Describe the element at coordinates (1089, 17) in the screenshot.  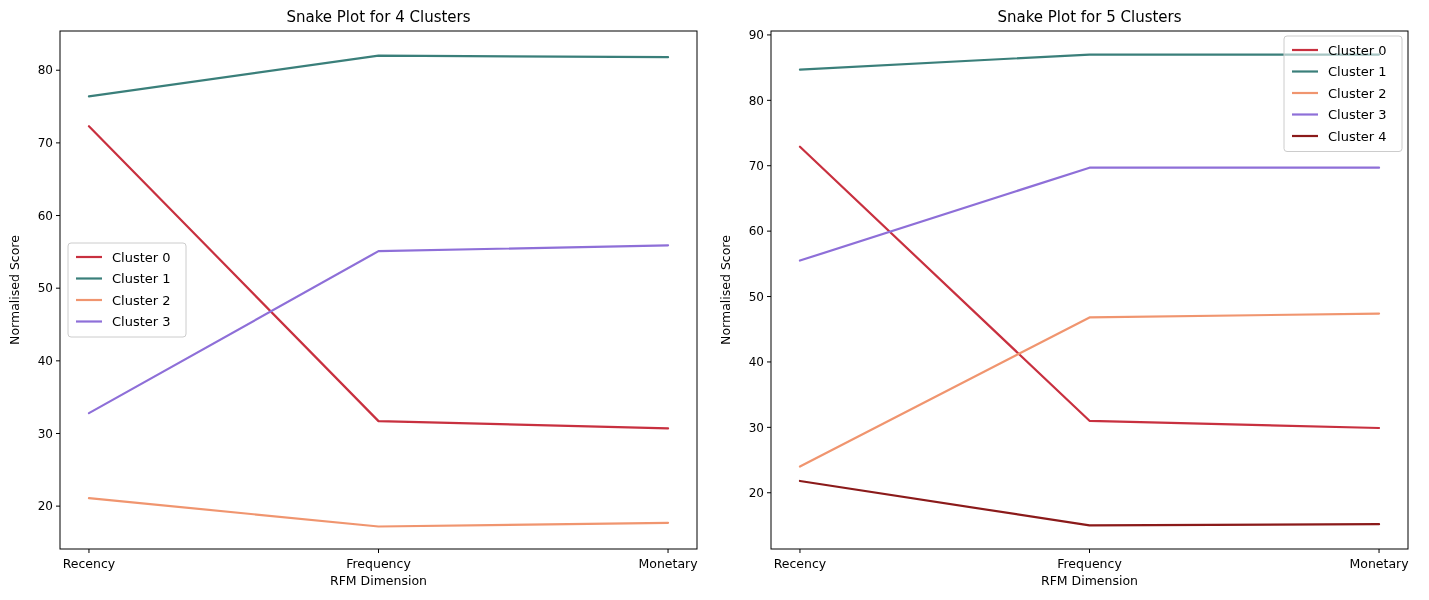
I see `chart-title: Snake Plot for 5 Clusters` at that location.